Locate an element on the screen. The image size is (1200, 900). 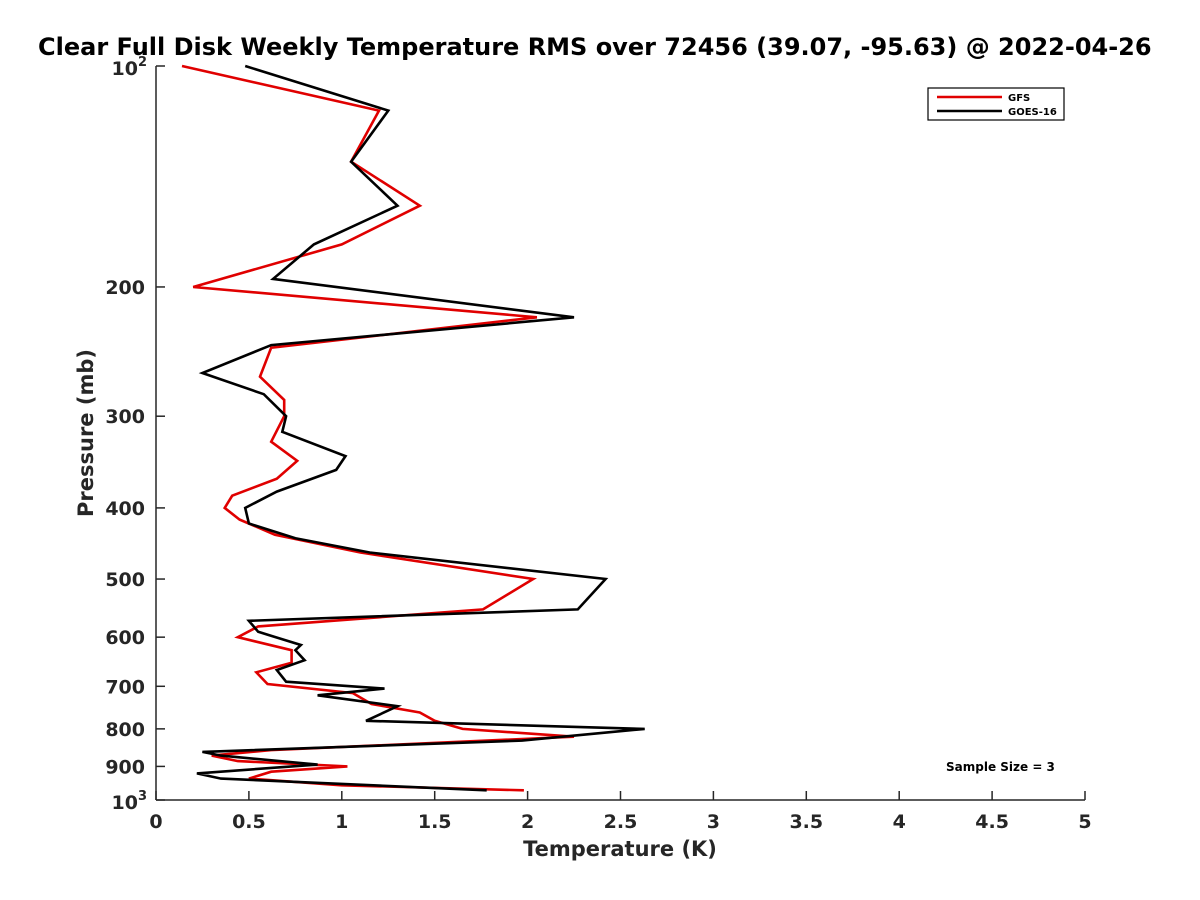
sample-size-annotation: Sample Size = 3 is located at coordinates (1000, 767).